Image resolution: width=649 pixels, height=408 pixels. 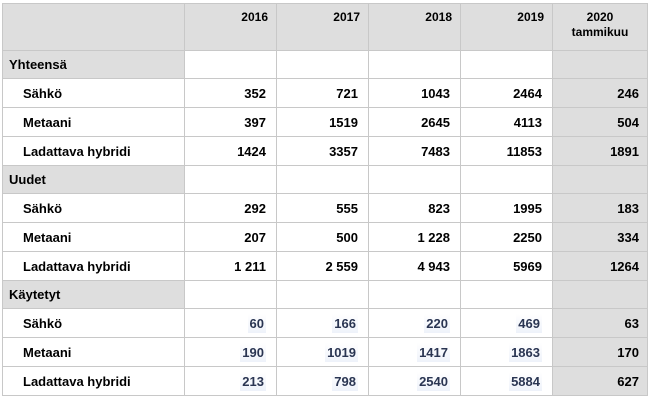 What do you see at coordinates (230, 27) in the screenshot?
I see `header-year-2016: 2016` at bounding box center [230, 27].